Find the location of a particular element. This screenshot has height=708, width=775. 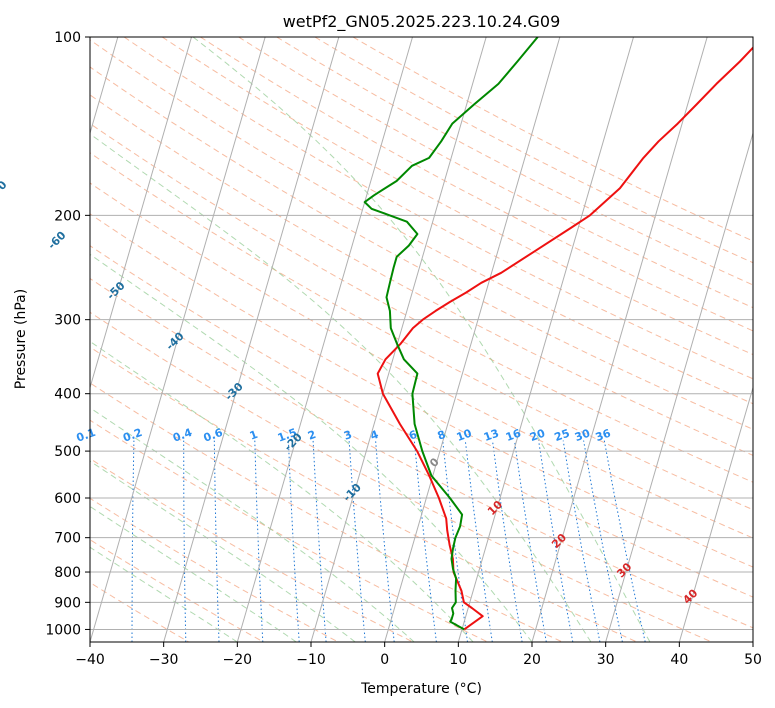

y-tick-label: 400 is located at coordinates (67, 395).